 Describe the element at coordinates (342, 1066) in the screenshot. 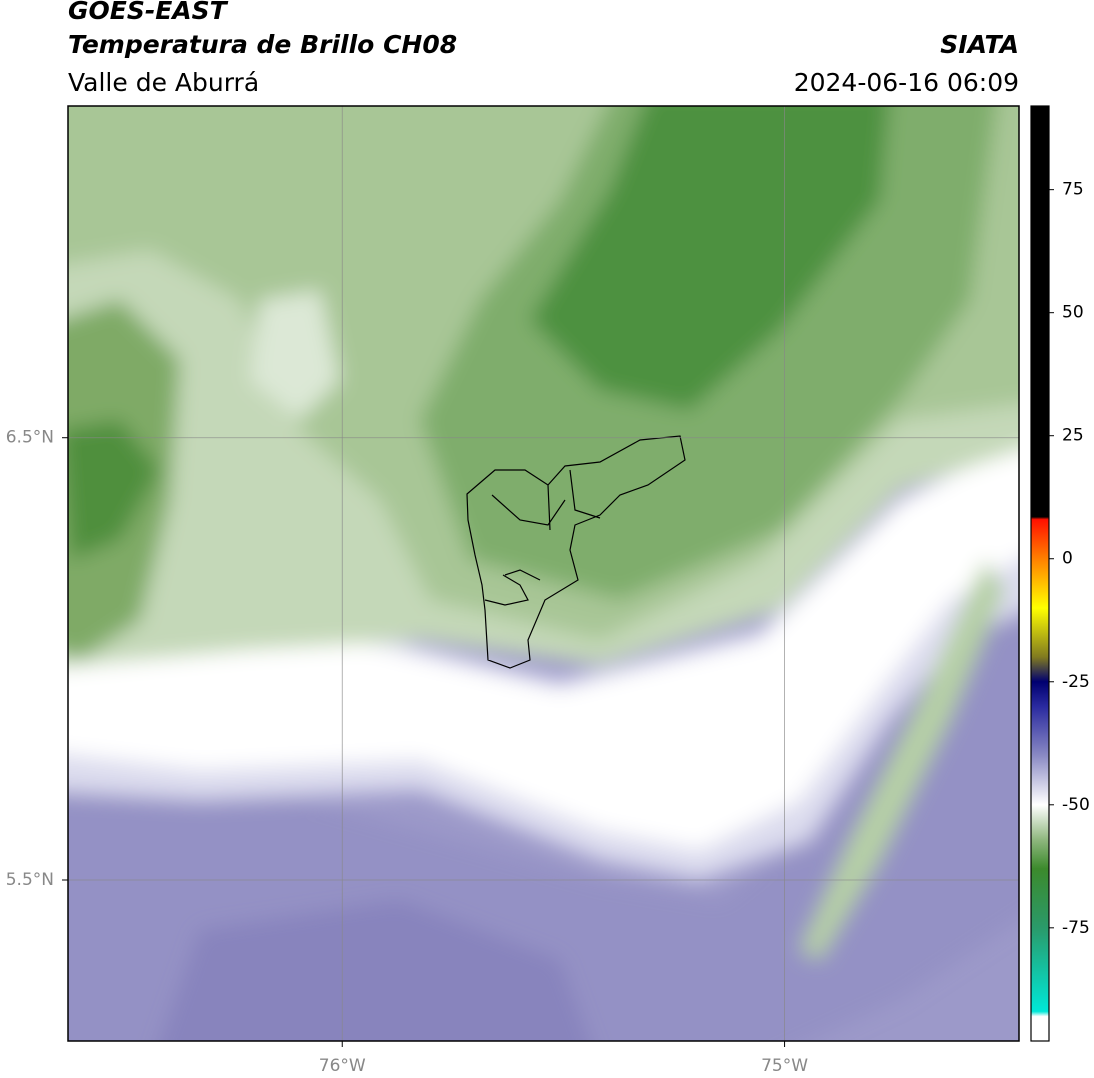

I see `x-tick-label: 76°W` at that location.